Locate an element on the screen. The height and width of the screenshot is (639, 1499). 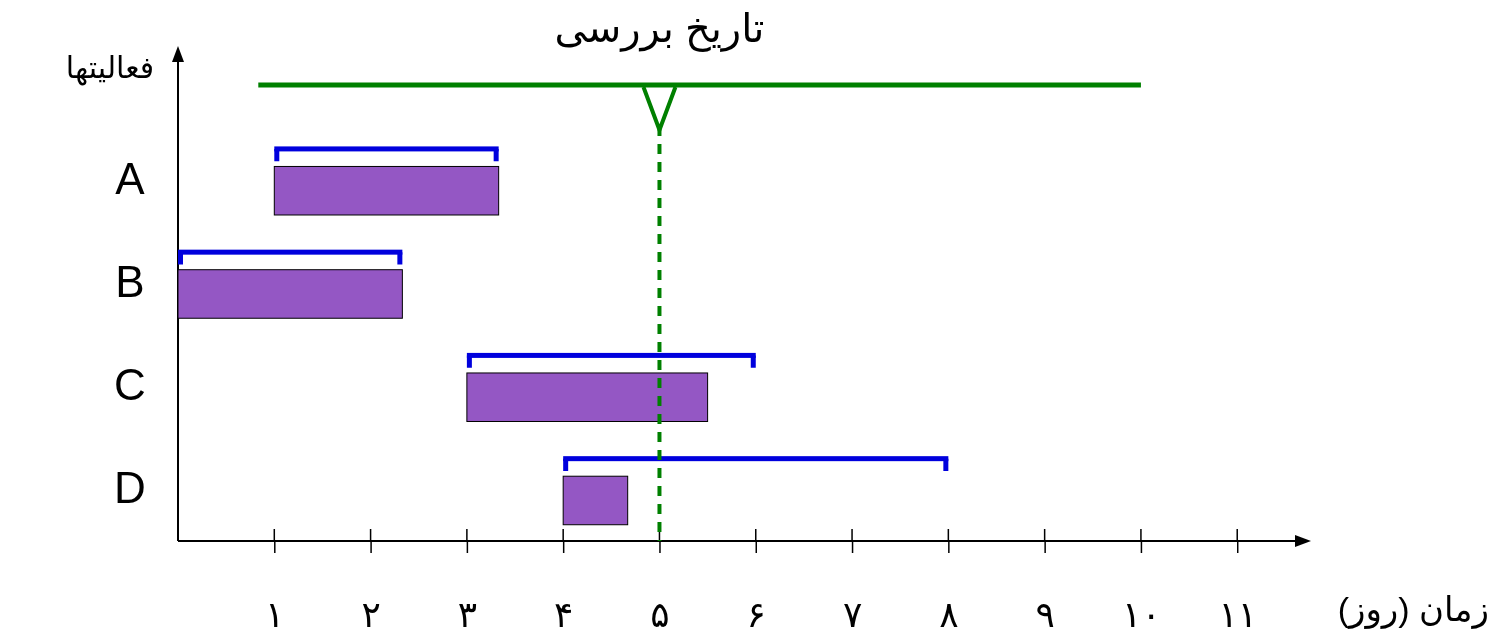
x-tick-label: ۵ is located at coordinates (660, 614).